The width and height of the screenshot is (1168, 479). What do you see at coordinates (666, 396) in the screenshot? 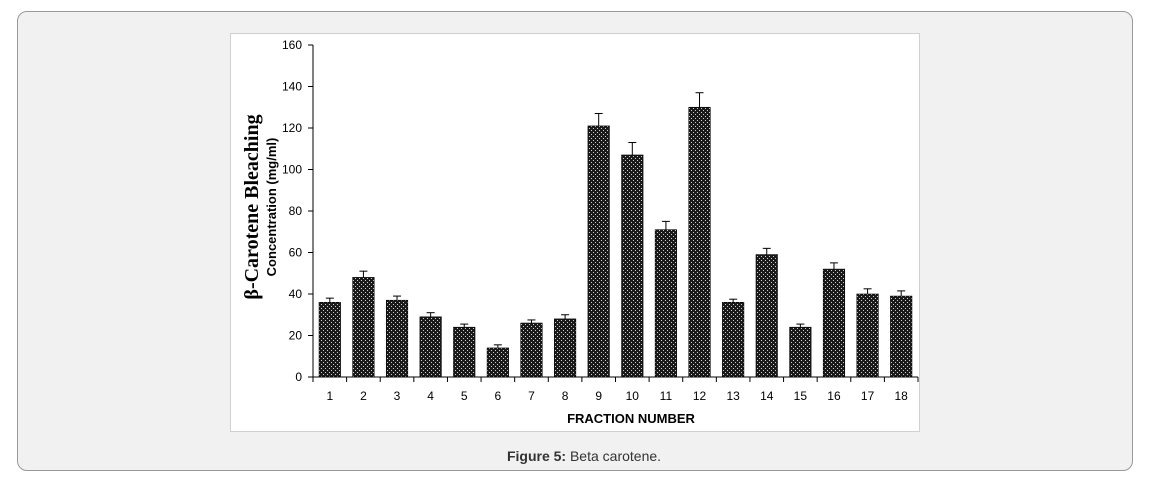
I see `x-tick-label-11: 11` at bounding box center [666, 396].